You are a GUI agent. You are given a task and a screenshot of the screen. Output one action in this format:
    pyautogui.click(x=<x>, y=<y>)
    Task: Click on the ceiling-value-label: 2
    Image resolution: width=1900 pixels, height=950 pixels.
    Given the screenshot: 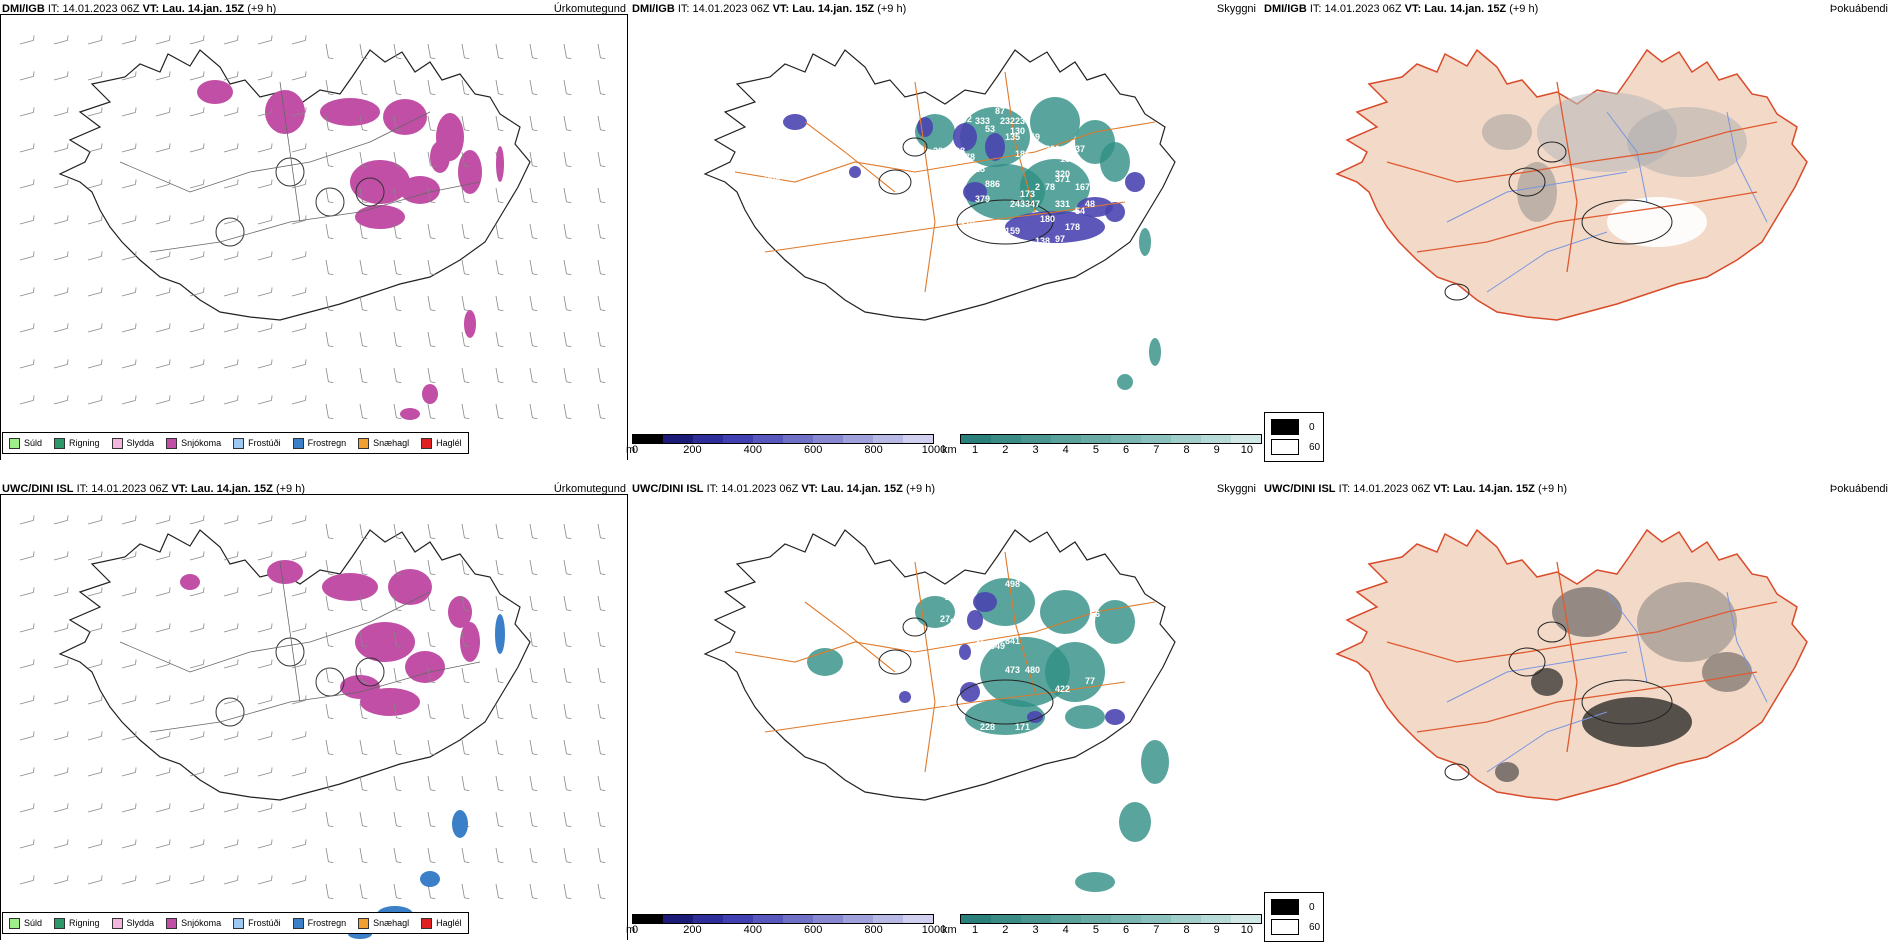 What is the action you would take?
    pyautogui.click(x=1037, y=187)
    